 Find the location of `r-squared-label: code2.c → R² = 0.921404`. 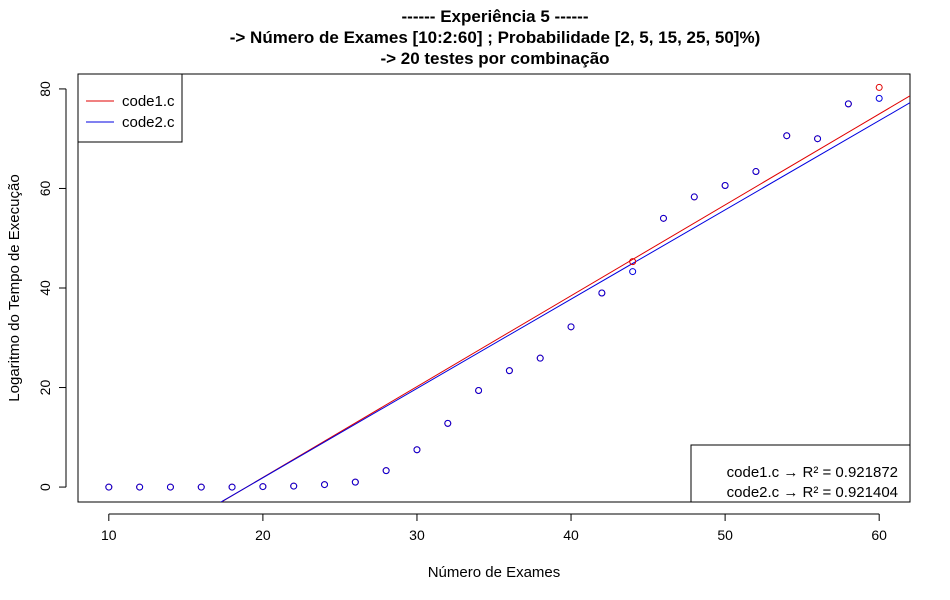

r-squared-label: code2.c → R² = 0.921404 is located at coordinates (812, 492).